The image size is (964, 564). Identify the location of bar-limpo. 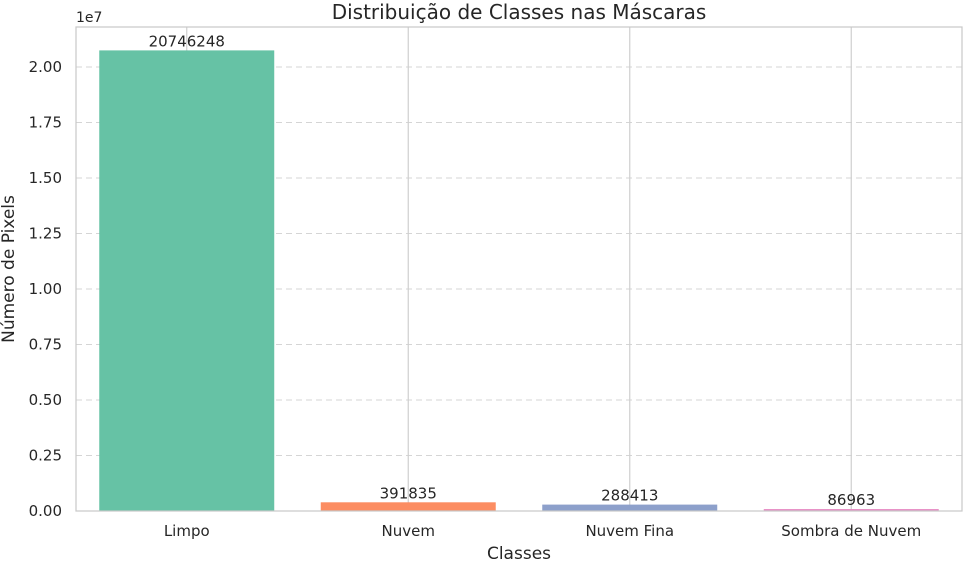
(187, 280).